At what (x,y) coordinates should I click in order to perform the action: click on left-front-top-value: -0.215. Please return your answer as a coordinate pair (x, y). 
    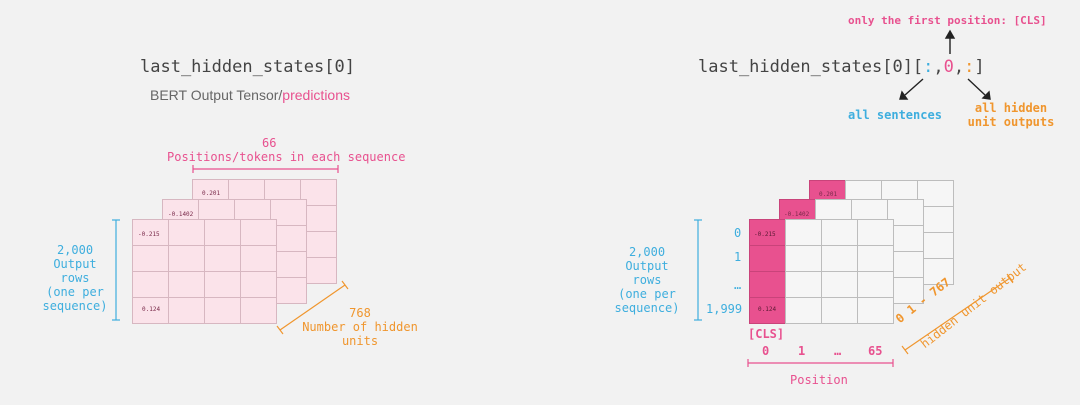
    Looking at the image, I should click on (149, 234).